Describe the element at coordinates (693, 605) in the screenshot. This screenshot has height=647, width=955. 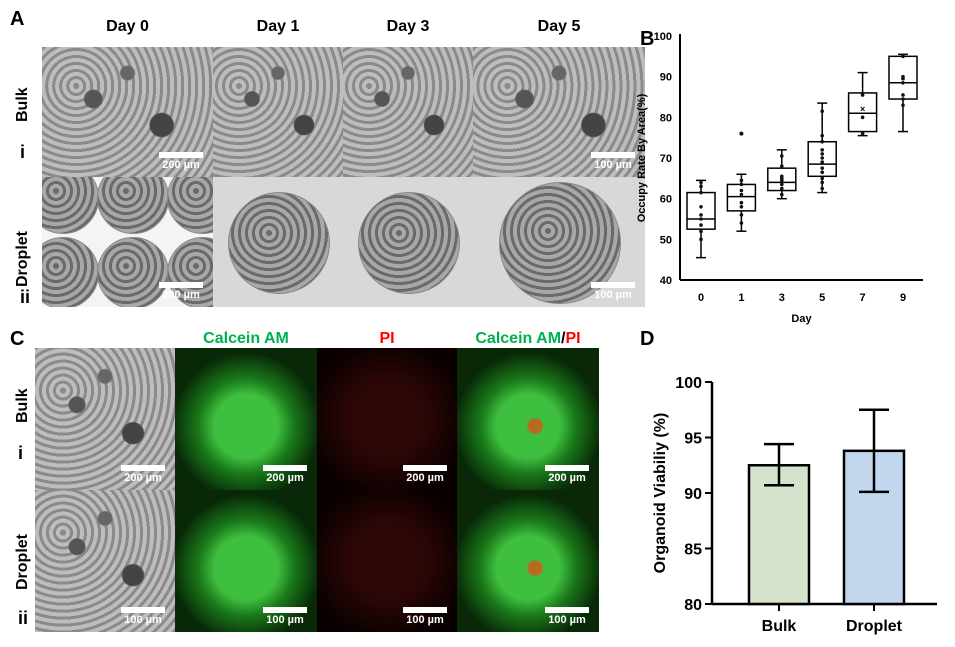
I see `y-tick-label: 80` at that location.